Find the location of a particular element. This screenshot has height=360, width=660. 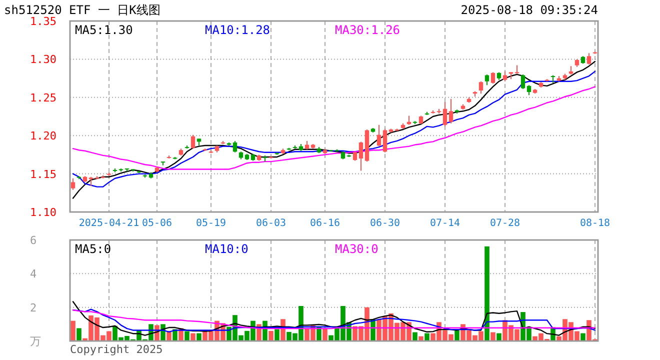

x-tick-label: 06-30 is located at coordinates (385, 223).